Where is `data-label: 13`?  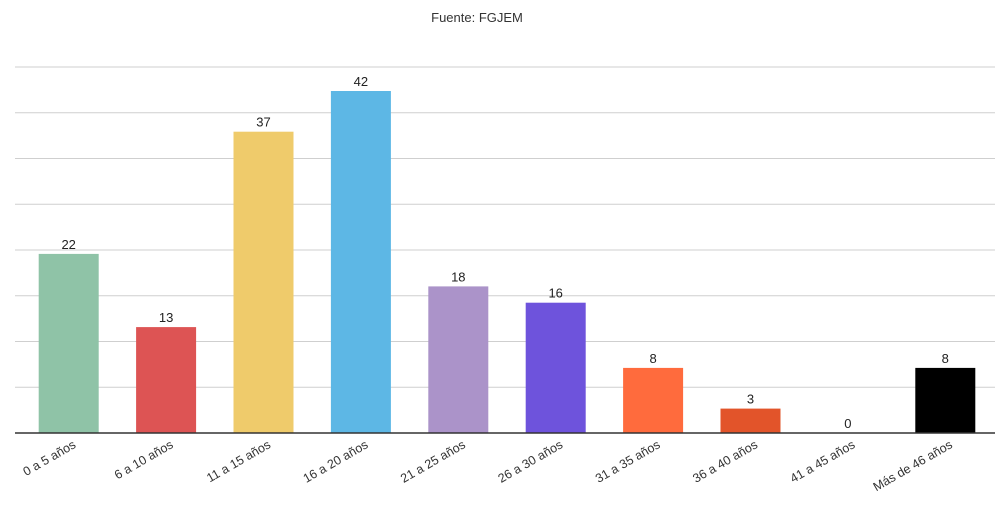 data-label: 13 is located at coordinates (166, 317).